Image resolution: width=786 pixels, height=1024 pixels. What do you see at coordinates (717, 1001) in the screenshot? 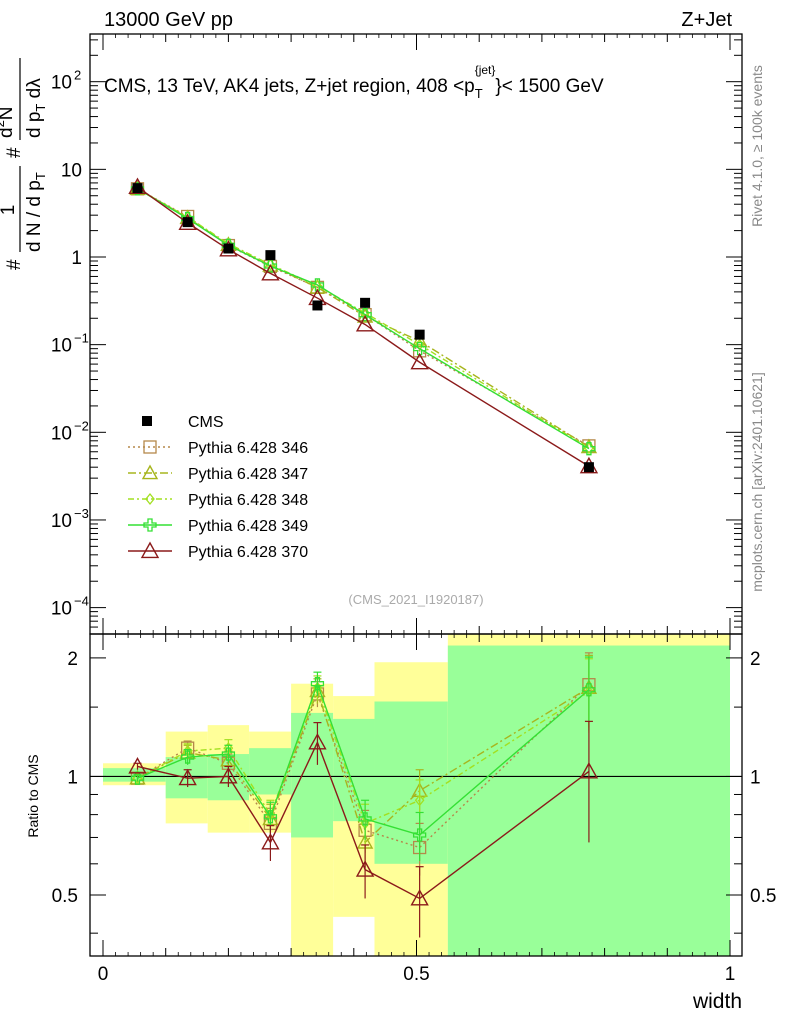
I see `x-axis-label: width` at bounding box center [717, 1001].